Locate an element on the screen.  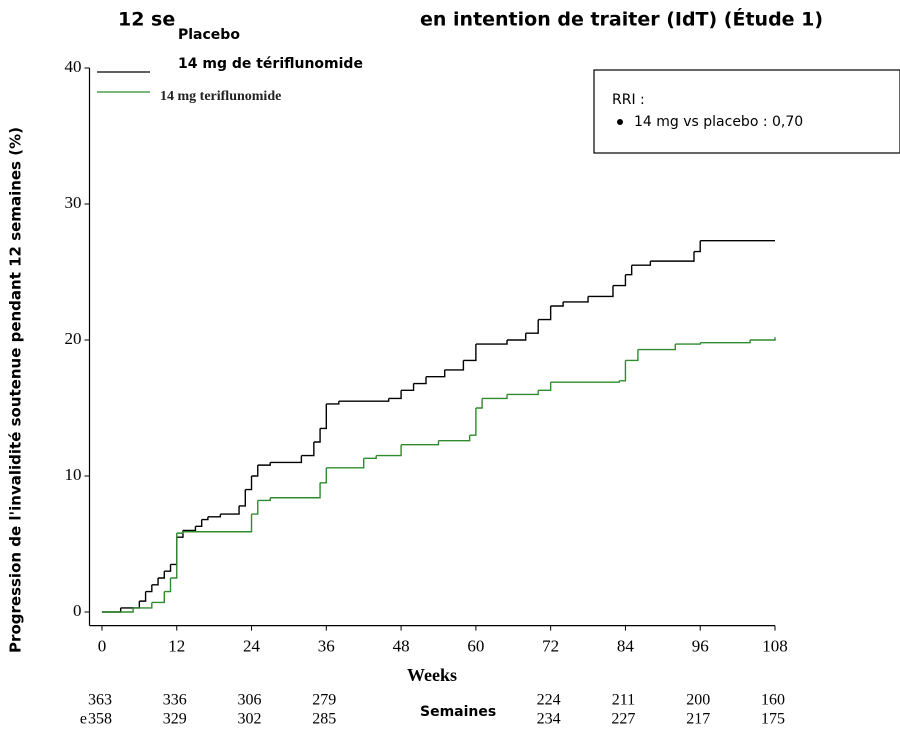
y-tick-label: 10 is located at coordinates (73, 474).